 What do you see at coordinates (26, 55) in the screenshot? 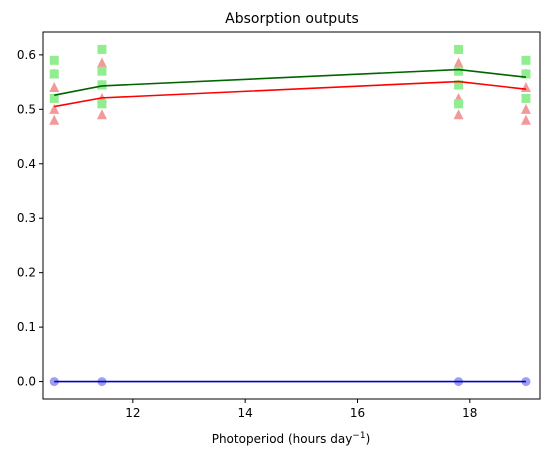
I see `y-tick-label: 0.6` at bounding box center [26, 55].